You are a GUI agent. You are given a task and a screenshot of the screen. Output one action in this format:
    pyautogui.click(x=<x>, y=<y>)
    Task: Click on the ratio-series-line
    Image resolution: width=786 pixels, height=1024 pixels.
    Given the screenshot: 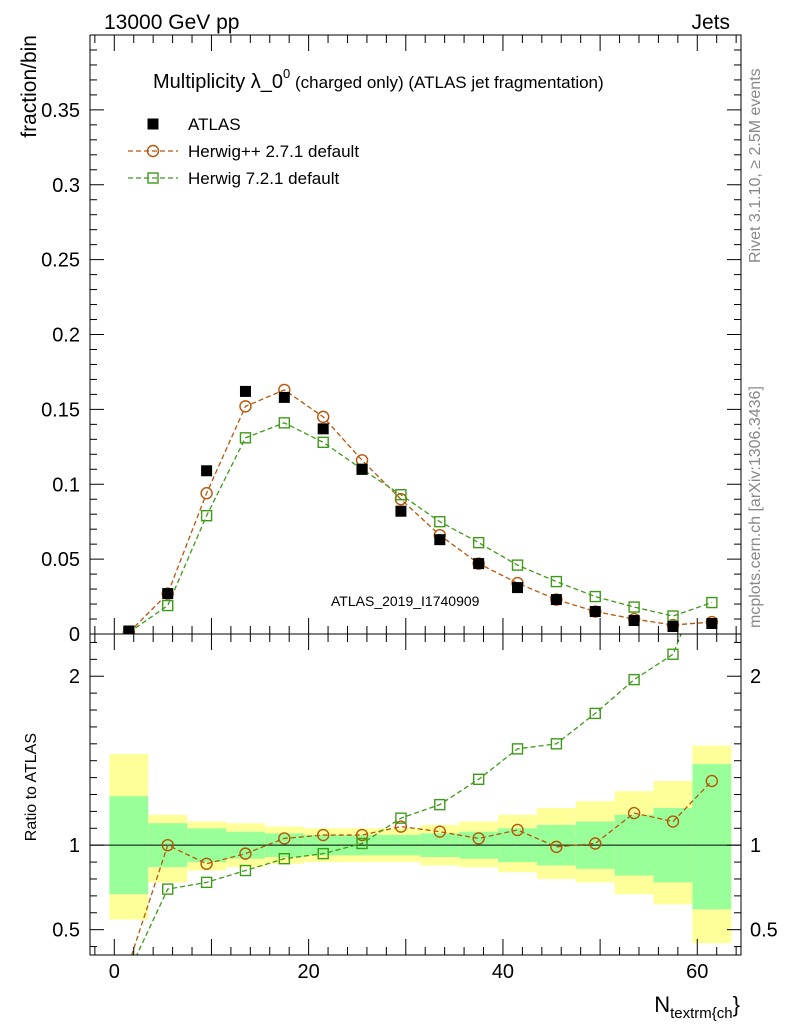 What is the action you would take?
    pyautogui.click(x=421, y=867)
    